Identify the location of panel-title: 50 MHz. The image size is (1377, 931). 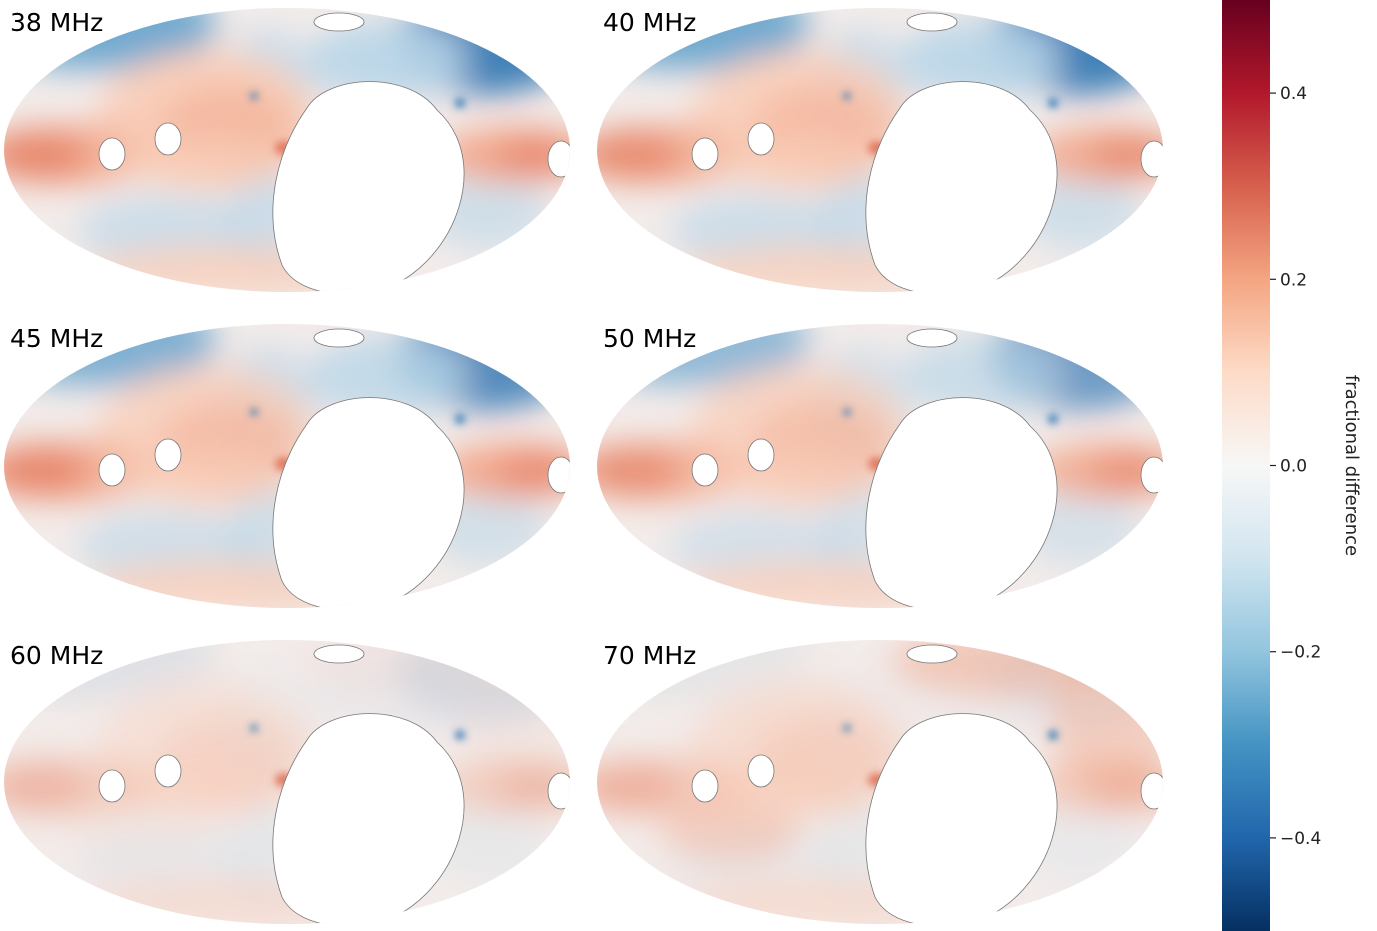
(649, 338).